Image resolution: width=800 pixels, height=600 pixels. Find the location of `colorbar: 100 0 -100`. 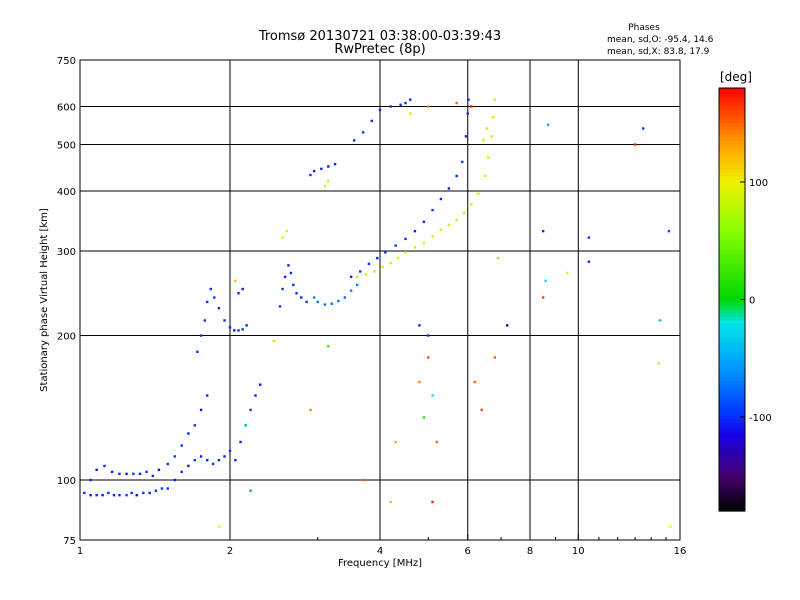

colorbar: 100 0 -100 is located at coordinates (745, 299).